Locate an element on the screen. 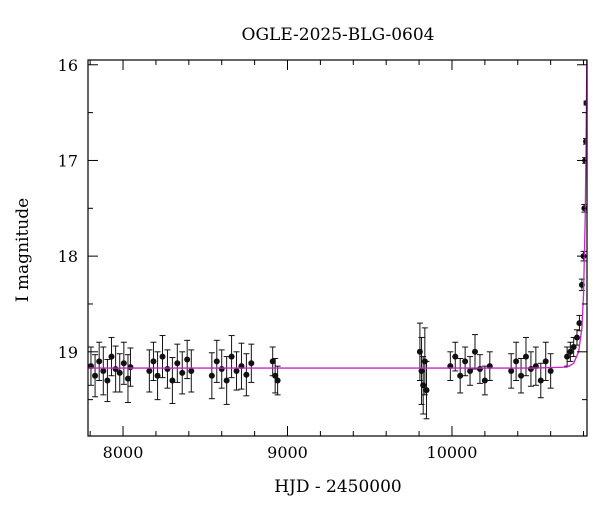 The height and width of the screenshot is (516, 600). x-axis-label: HJD - 2450000 is located at coordinates (338, 487).